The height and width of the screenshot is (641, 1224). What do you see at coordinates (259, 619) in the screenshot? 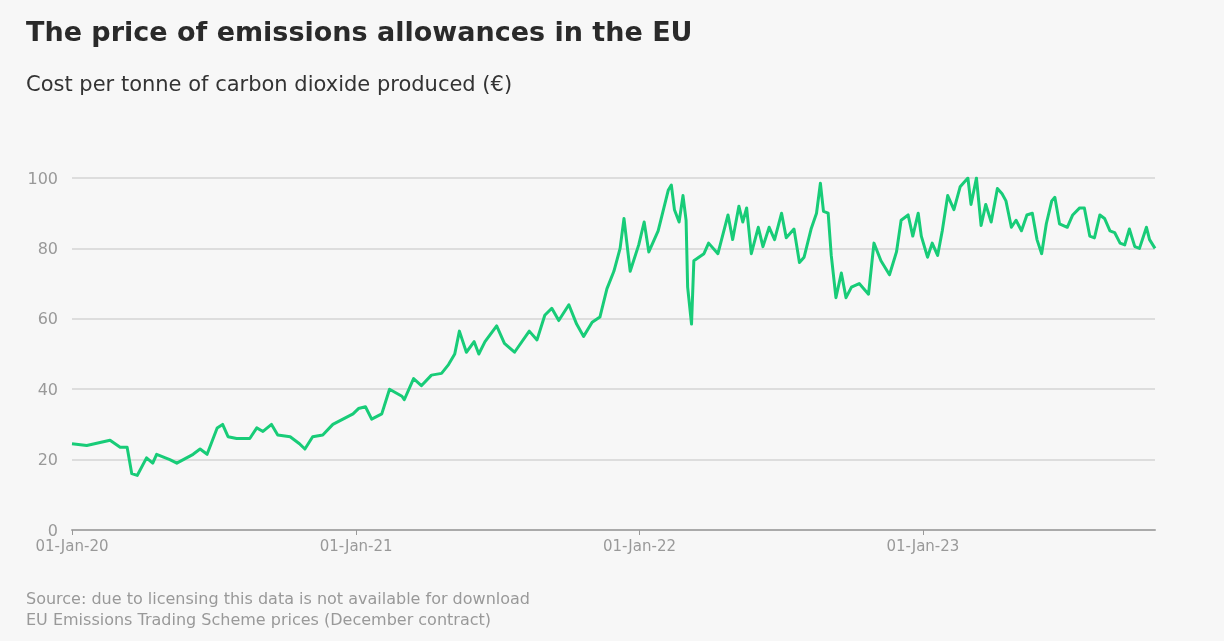
I see `text: EU Emissions Trading Scheme prices (December contract)` at bounding box center [259, 619].